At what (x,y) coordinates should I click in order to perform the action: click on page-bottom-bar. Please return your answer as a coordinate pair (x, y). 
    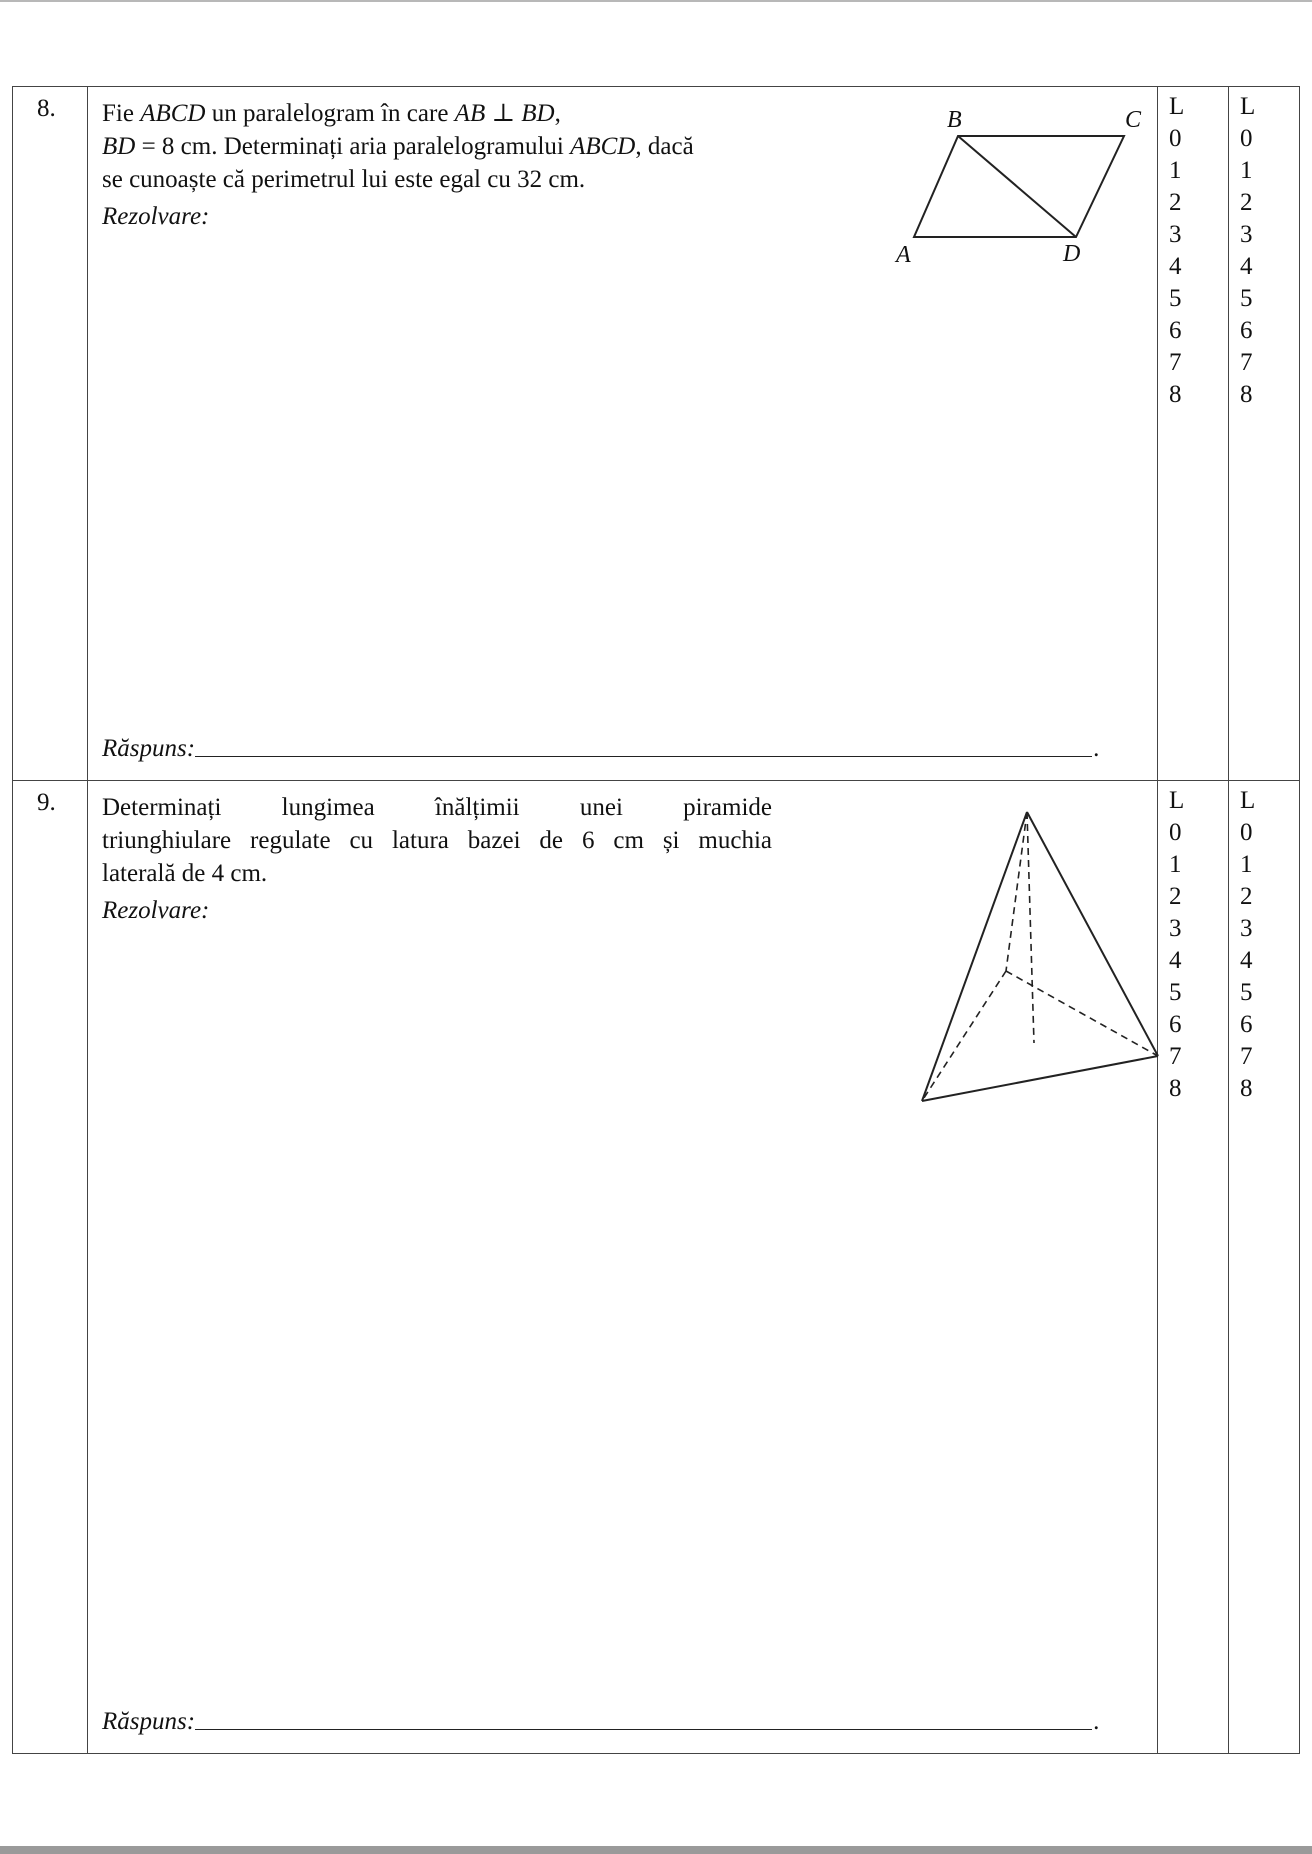
    Looking at the image, I should click on (656, 1850).